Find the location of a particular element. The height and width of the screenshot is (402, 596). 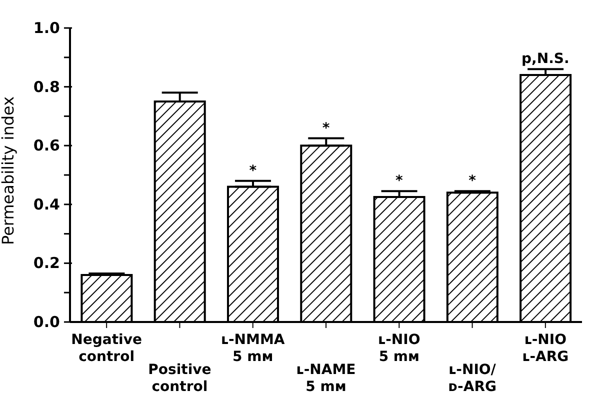

annotation: p,N.S. is located at coordinates (546, 59).